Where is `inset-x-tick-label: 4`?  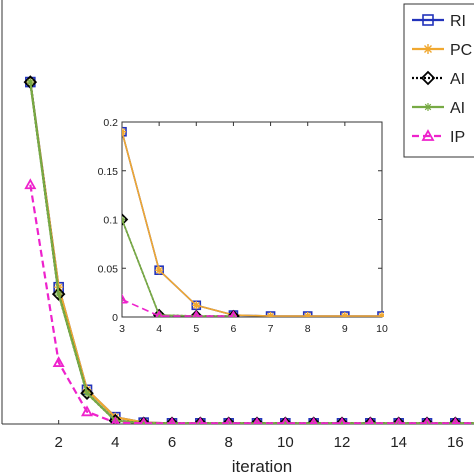 inset-x-tick-label: 4 is located at coordinates (159, 329).